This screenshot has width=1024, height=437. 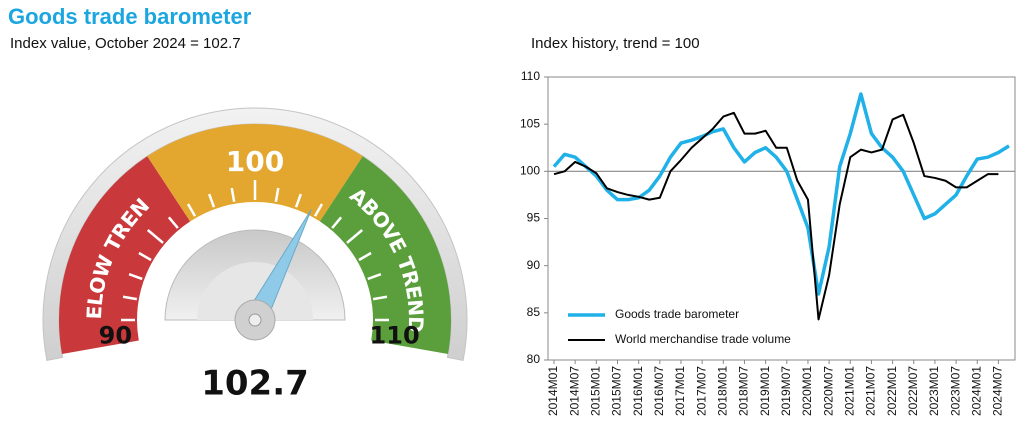 What do you see at coordinates (828, 391) in the screenshot?
I see `x-tick-label: 2020M07` at bounding box center [828, 391].